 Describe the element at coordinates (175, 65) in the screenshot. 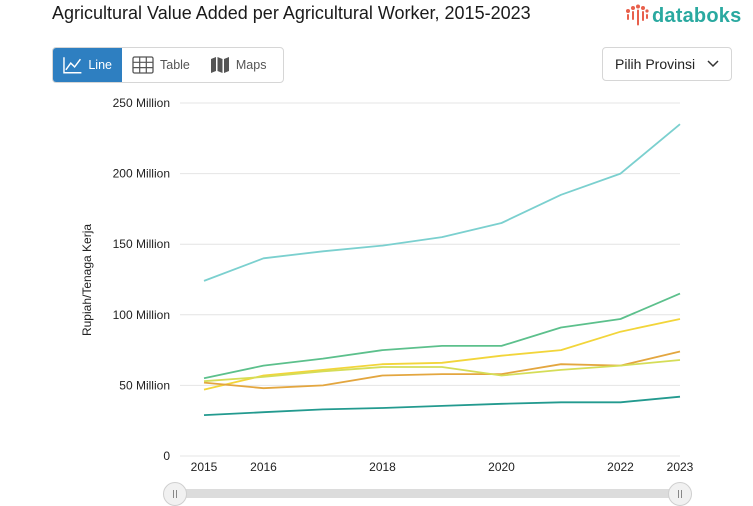

I see `tab-table-label: Table` at that location.